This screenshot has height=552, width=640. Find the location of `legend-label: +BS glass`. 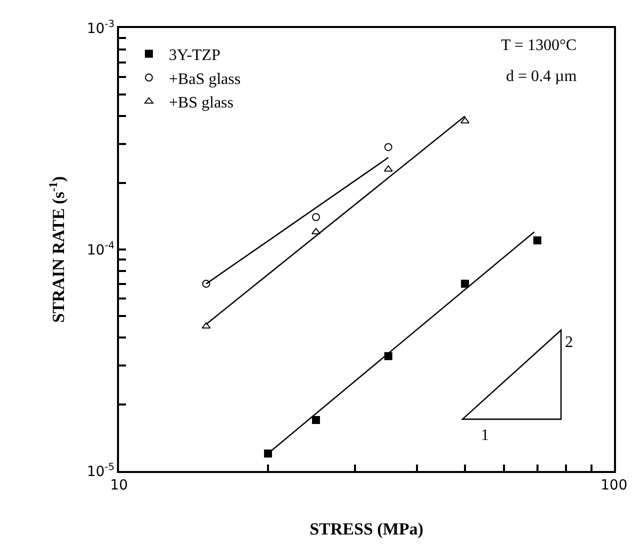

legend-label: +BS glass is located at coordinates (201, 103).